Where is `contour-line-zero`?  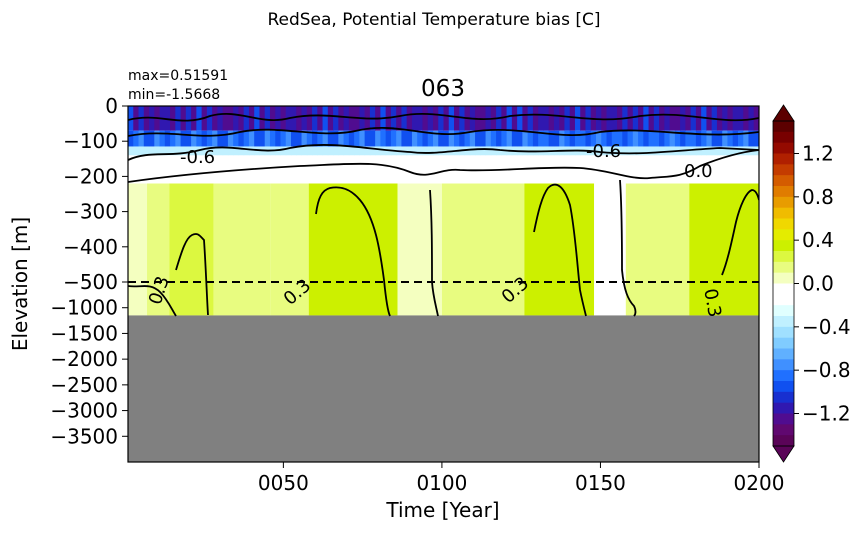 contour-line-zero is located at coordinates (443, 166).